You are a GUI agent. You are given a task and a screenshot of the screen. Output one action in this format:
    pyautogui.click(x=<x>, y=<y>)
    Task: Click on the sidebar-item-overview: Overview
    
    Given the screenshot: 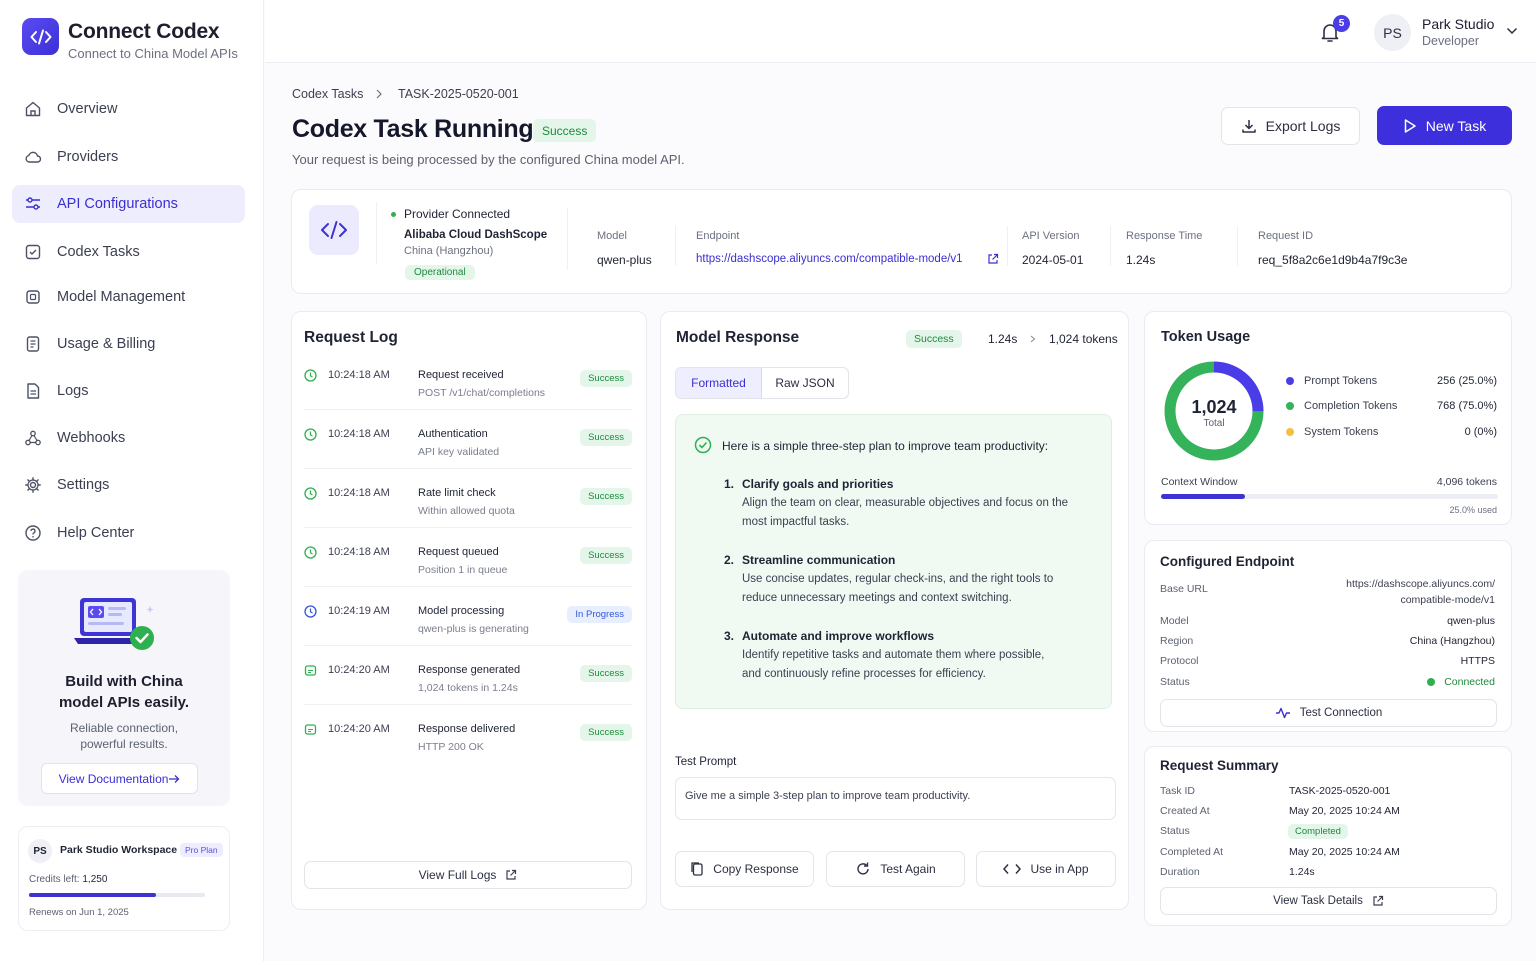 What is the action you would take?
    pyautogui.click(x=128, y=109)
    